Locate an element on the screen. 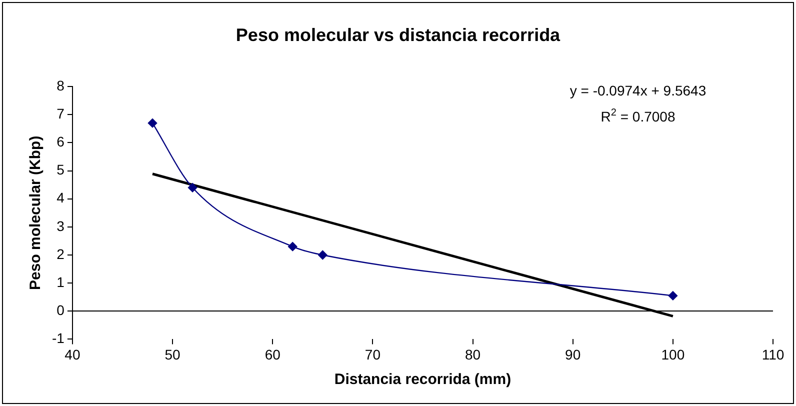 The height and width of the screenshot is (406, 796). y-tick-label: 5 is located at coordinates (60, 170).